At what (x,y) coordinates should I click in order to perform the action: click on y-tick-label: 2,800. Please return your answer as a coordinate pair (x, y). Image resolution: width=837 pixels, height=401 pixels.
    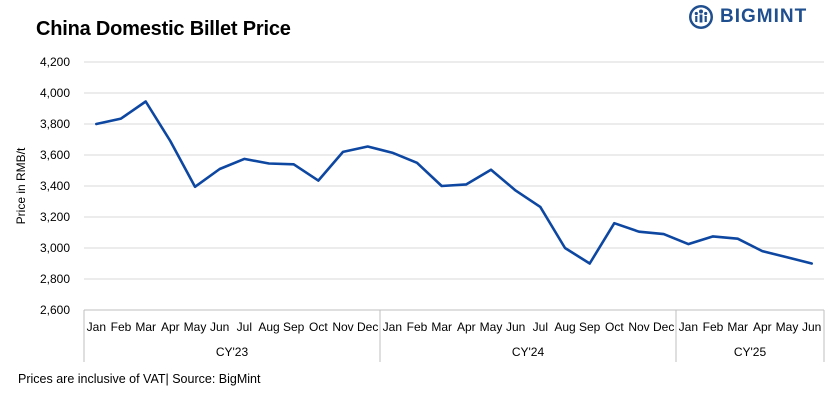
    Looking at the image, I should click on (55, 279).